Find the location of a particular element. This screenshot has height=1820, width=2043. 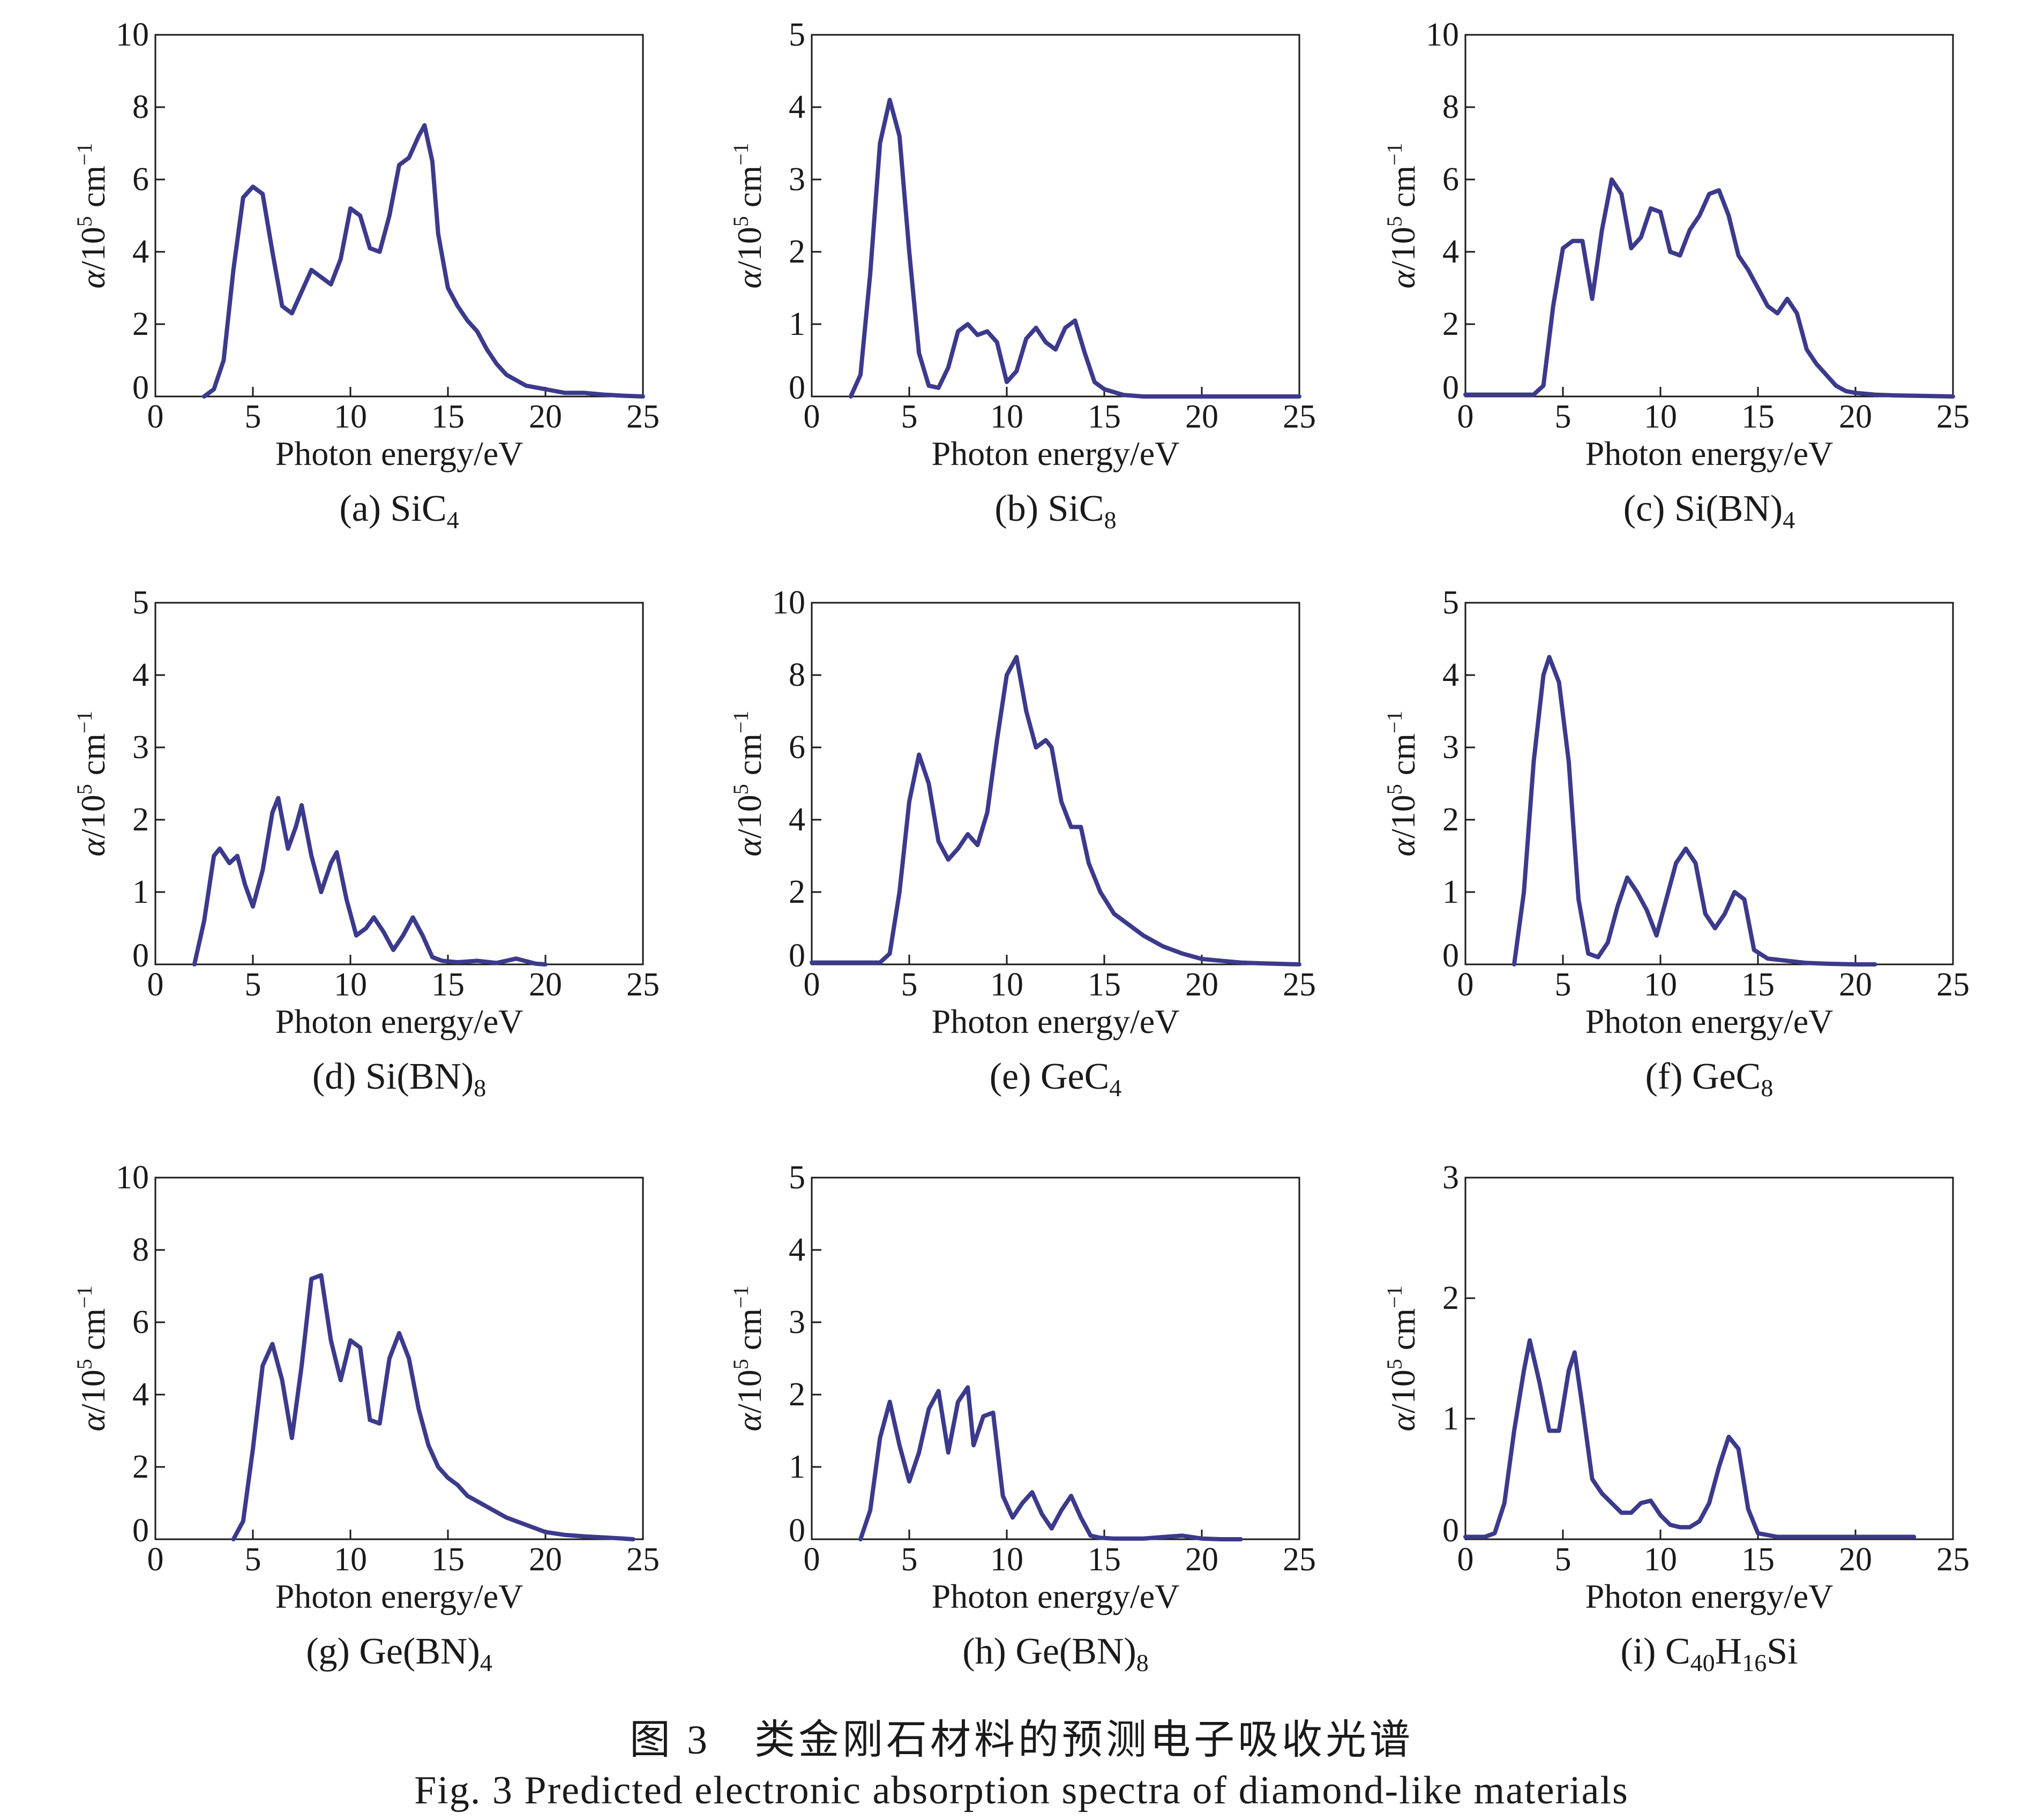

panel-letter: (d) is located at coordinates (338, 1076).